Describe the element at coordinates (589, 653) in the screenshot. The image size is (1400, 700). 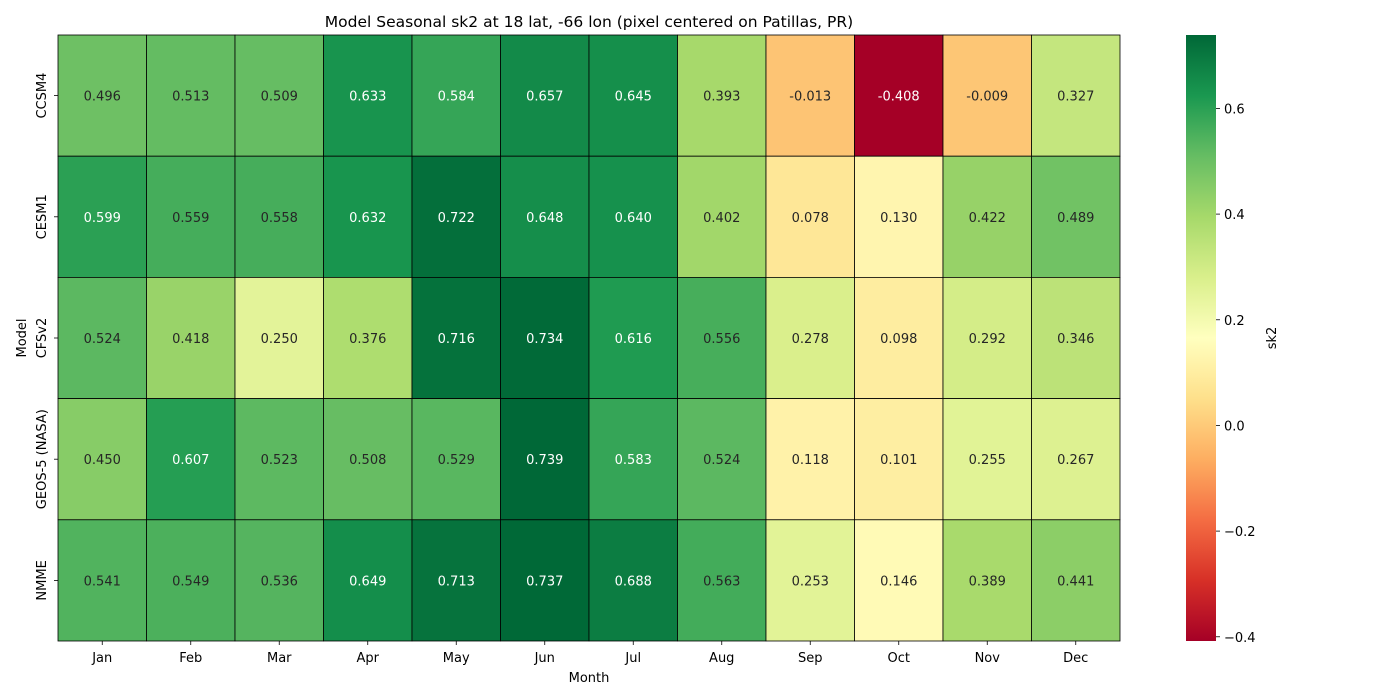
I see `x-axis-ticks: Jan Feb Mar Apr May Jun Jul Aug Sep Oct Nov Dec` at that location.